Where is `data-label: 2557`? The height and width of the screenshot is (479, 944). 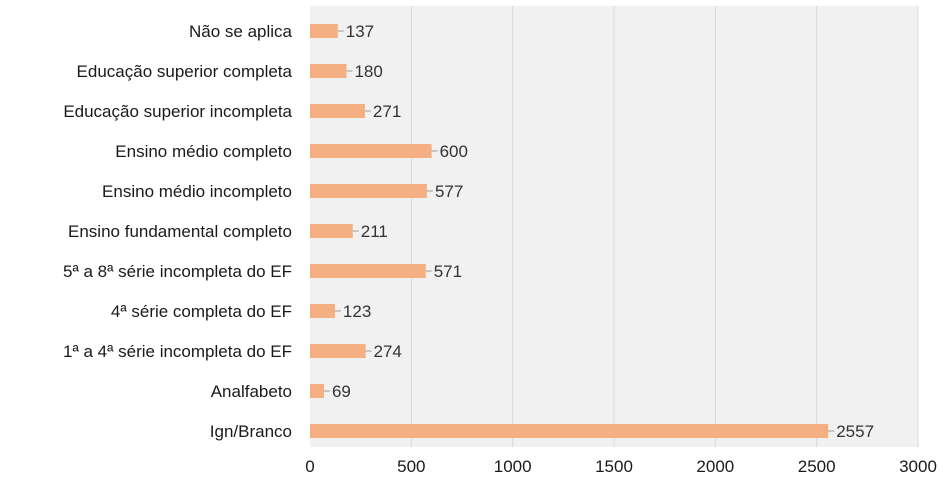
data-label: 2557 is located at coordinates (855, 431).